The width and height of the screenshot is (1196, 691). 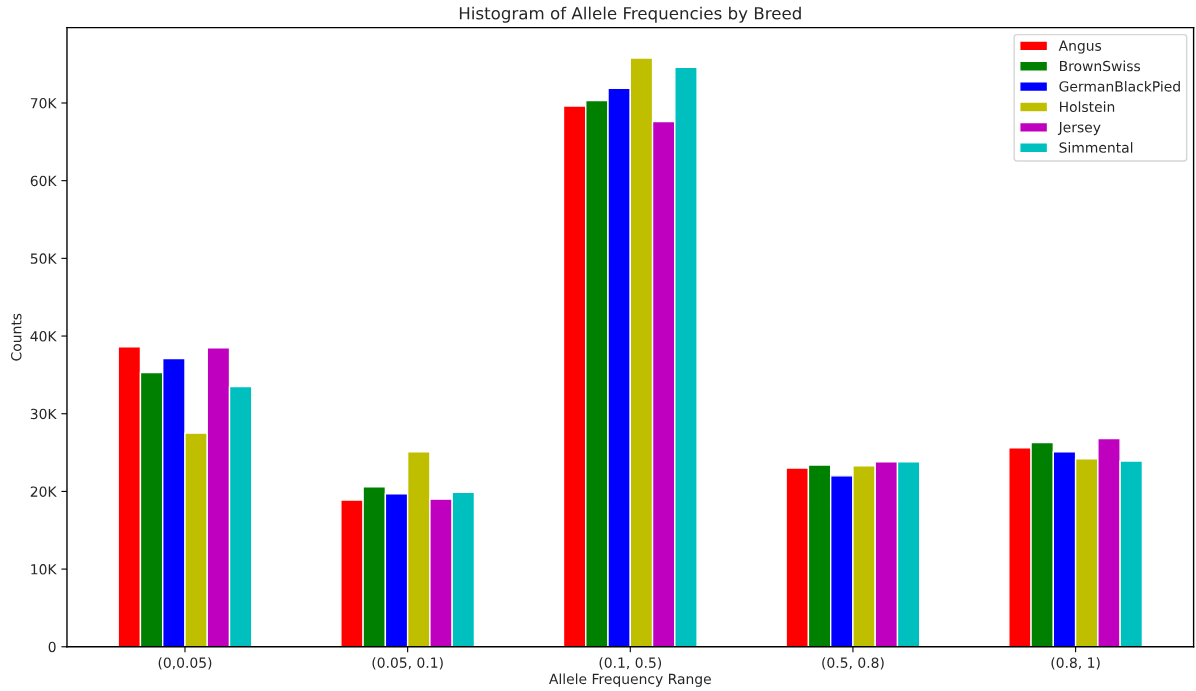 What do you see at coordinates (44, 569) in the screenshot?
I see `y-tick-label: 10K` at bounding box center [44, 569].